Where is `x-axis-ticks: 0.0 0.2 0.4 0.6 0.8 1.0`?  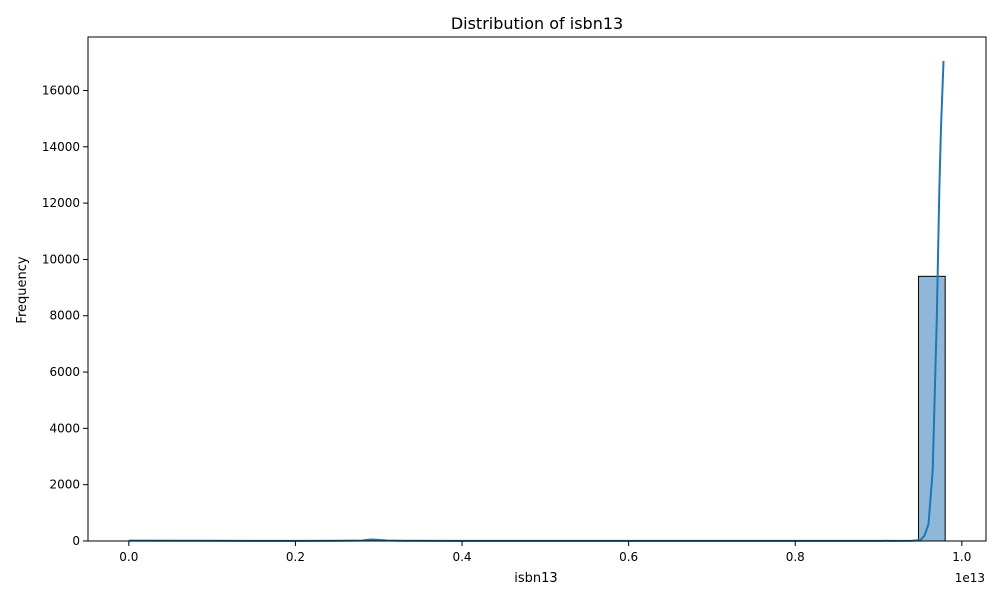 x-axis-ticks: 0.0 0.2 0.4 0.6 0.8 1.0 is located at coordinates (545, 552).